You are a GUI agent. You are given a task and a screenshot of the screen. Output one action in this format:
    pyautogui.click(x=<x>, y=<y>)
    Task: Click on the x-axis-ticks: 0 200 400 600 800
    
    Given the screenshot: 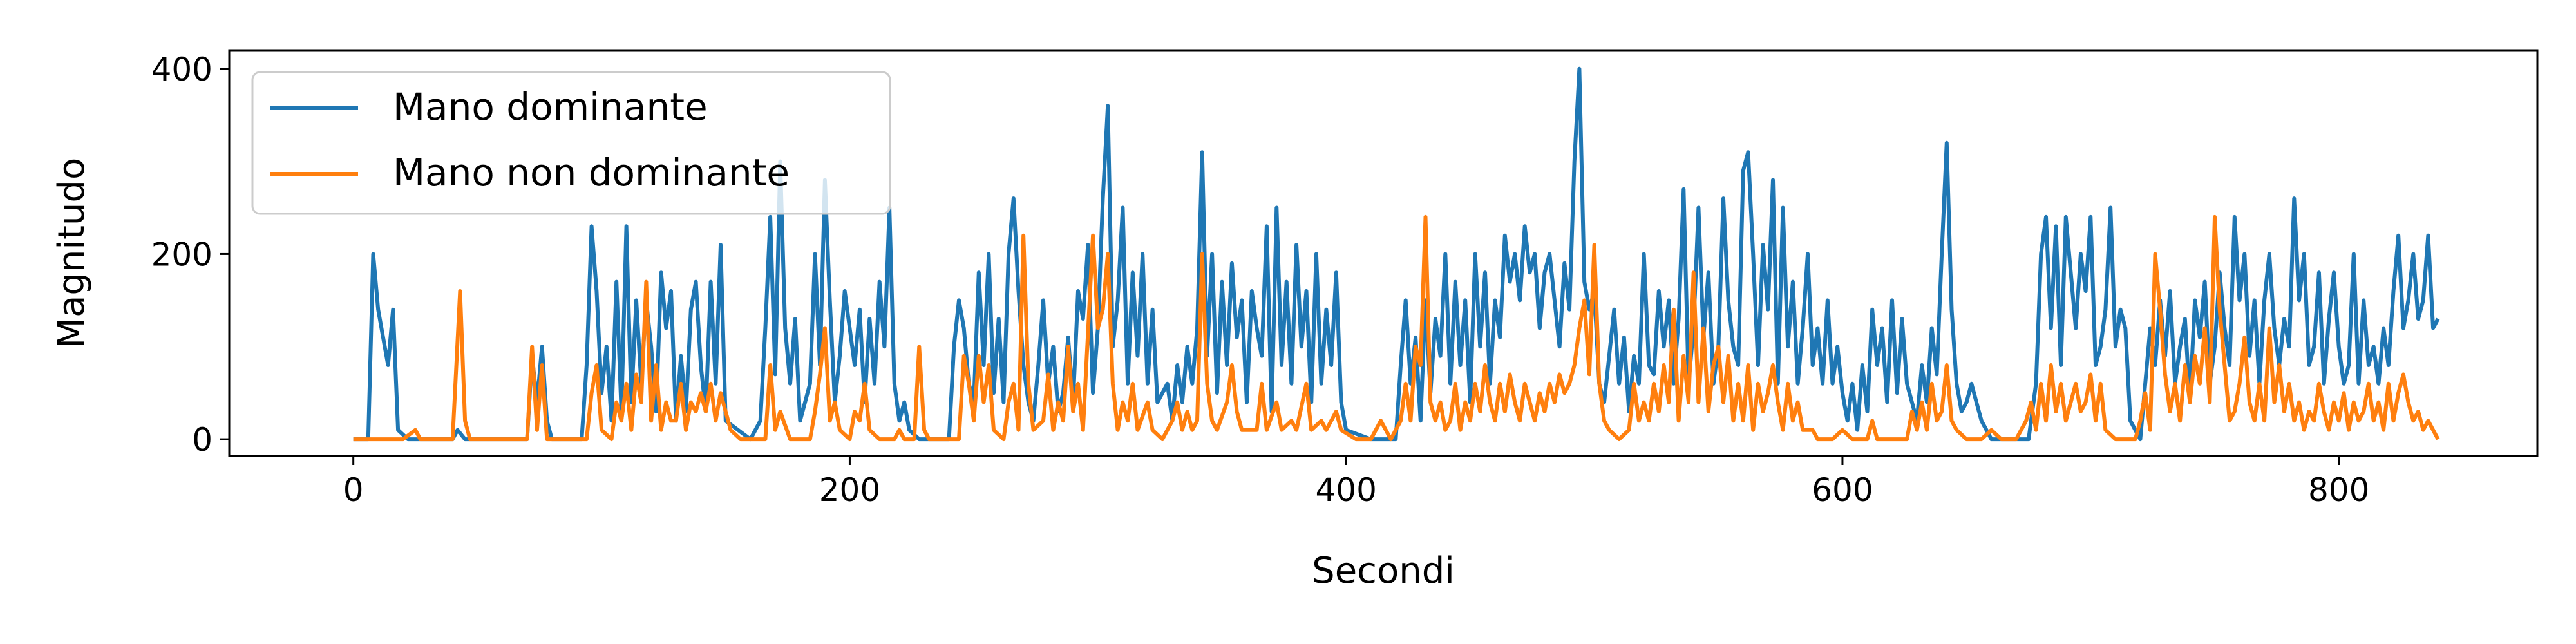 What is the action you would take?
    pyautogui.click(x=1356, y=482)
    